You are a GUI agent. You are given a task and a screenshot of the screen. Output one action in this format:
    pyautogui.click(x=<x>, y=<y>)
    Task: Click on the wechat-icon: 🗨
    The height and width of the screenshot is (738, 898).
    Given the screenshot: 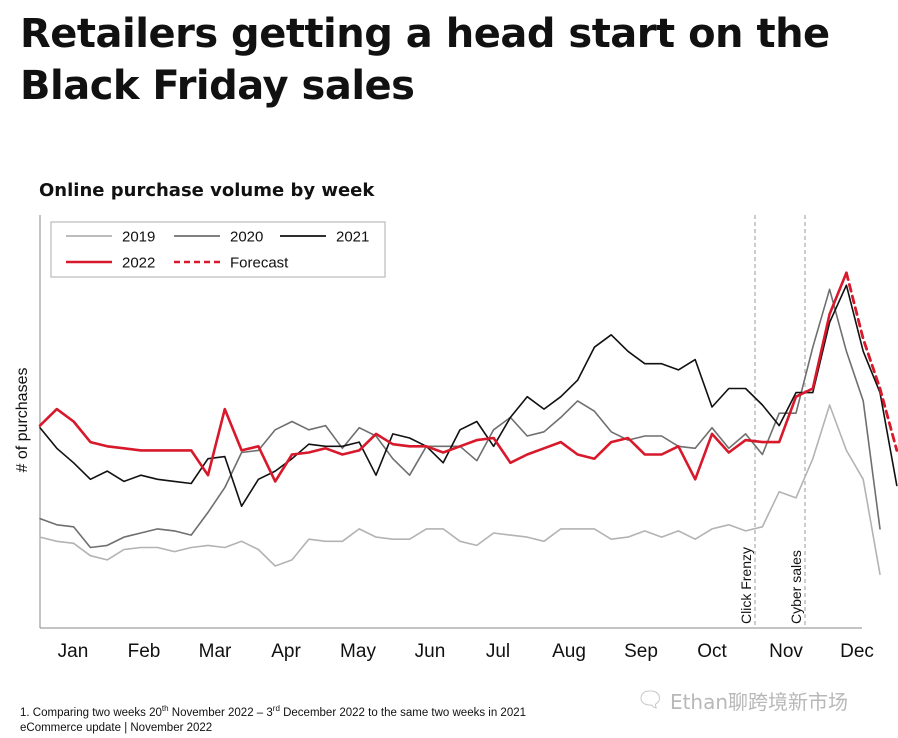 What is the action you would take?
    pyautogui.click(x=650, y=700)
    